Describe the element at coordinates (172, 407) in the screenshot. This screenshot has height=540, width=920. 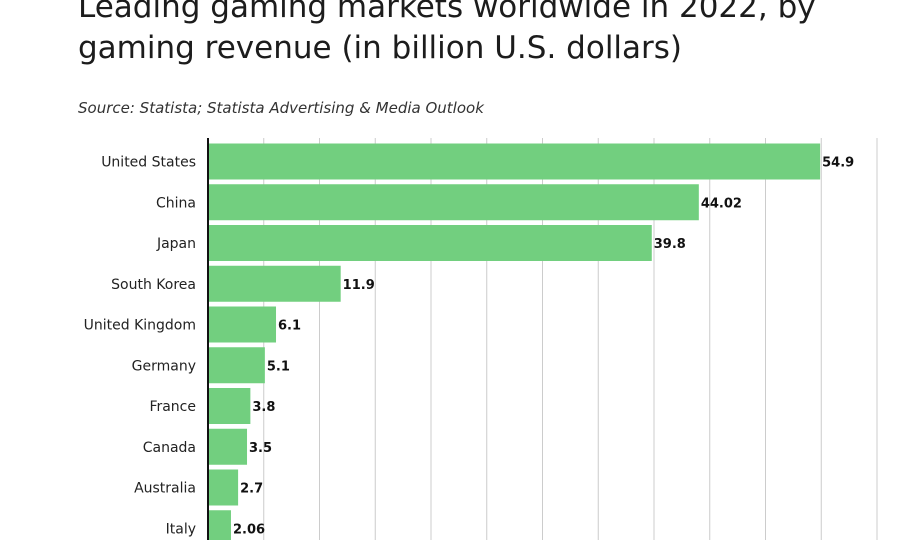
I see `category-label: France` at that location.